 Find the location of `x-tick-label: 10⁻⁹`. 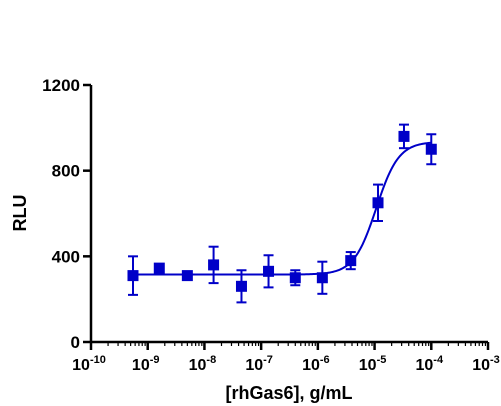

x-tick-label: 10⁻⁹ is located at coordinates (146, 364).